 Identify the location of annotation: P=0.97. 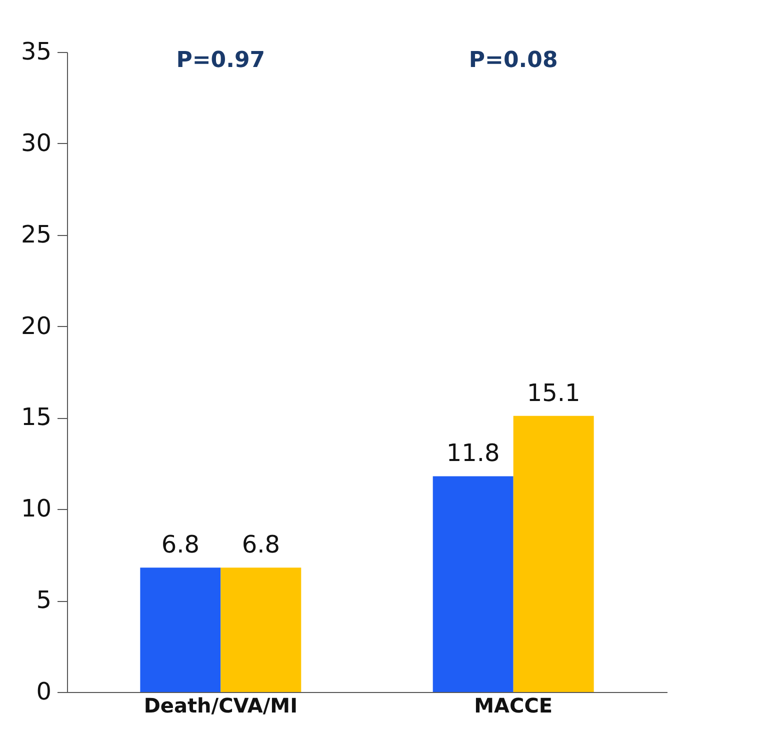
(221, 60).